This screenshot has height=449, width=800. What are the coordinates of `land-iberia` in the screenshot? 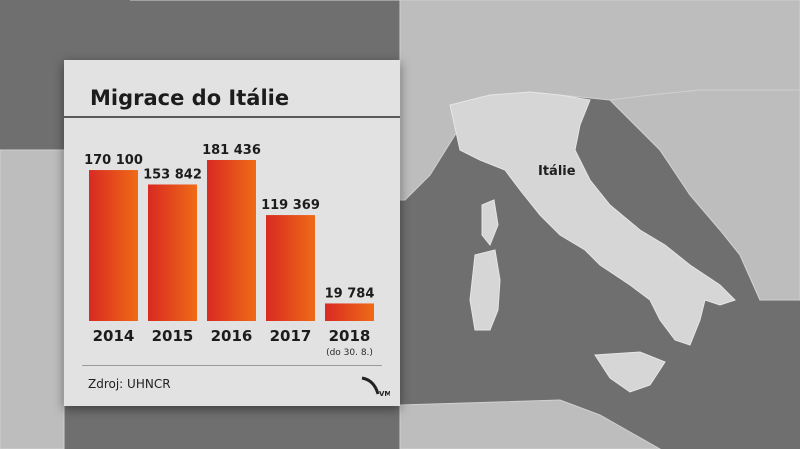 It's located at (32, 299).